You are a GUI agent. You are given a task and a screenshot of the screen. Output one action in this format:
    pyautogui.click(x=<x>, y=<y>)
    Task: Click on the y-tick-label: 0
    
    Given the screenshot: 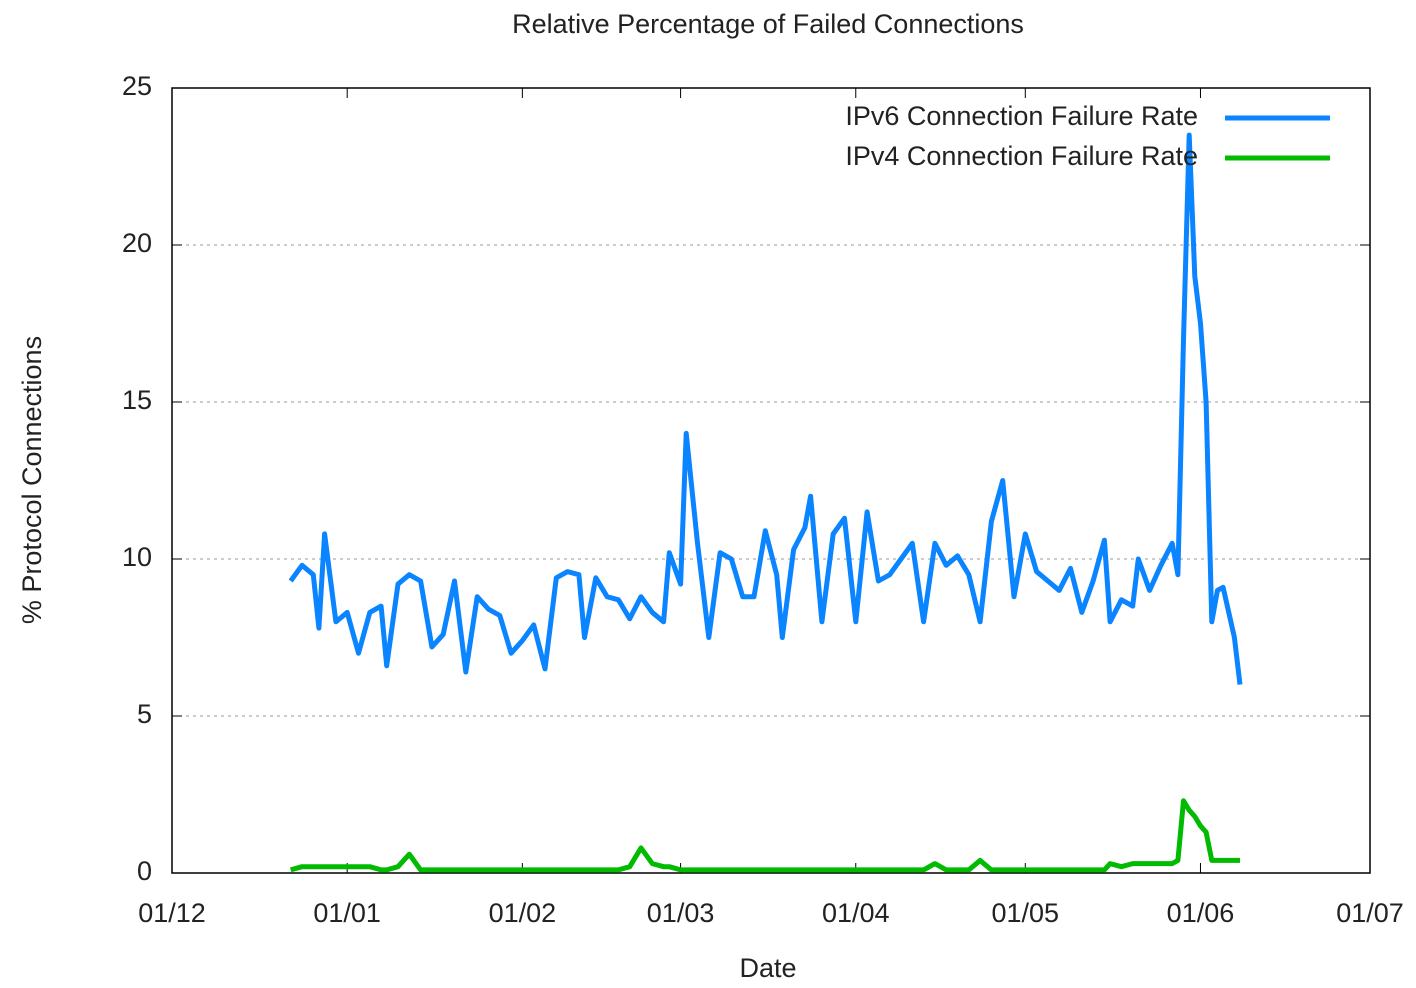 What is the action you would take?
    pyautogui.click(x=144, y=871)
    